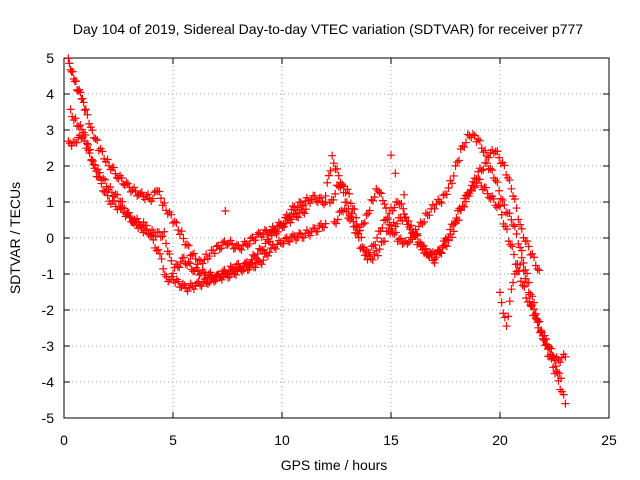  Describe the element at coordinates (48, 418) in the screenshot. I see `y-tick-label: -5` at that location.